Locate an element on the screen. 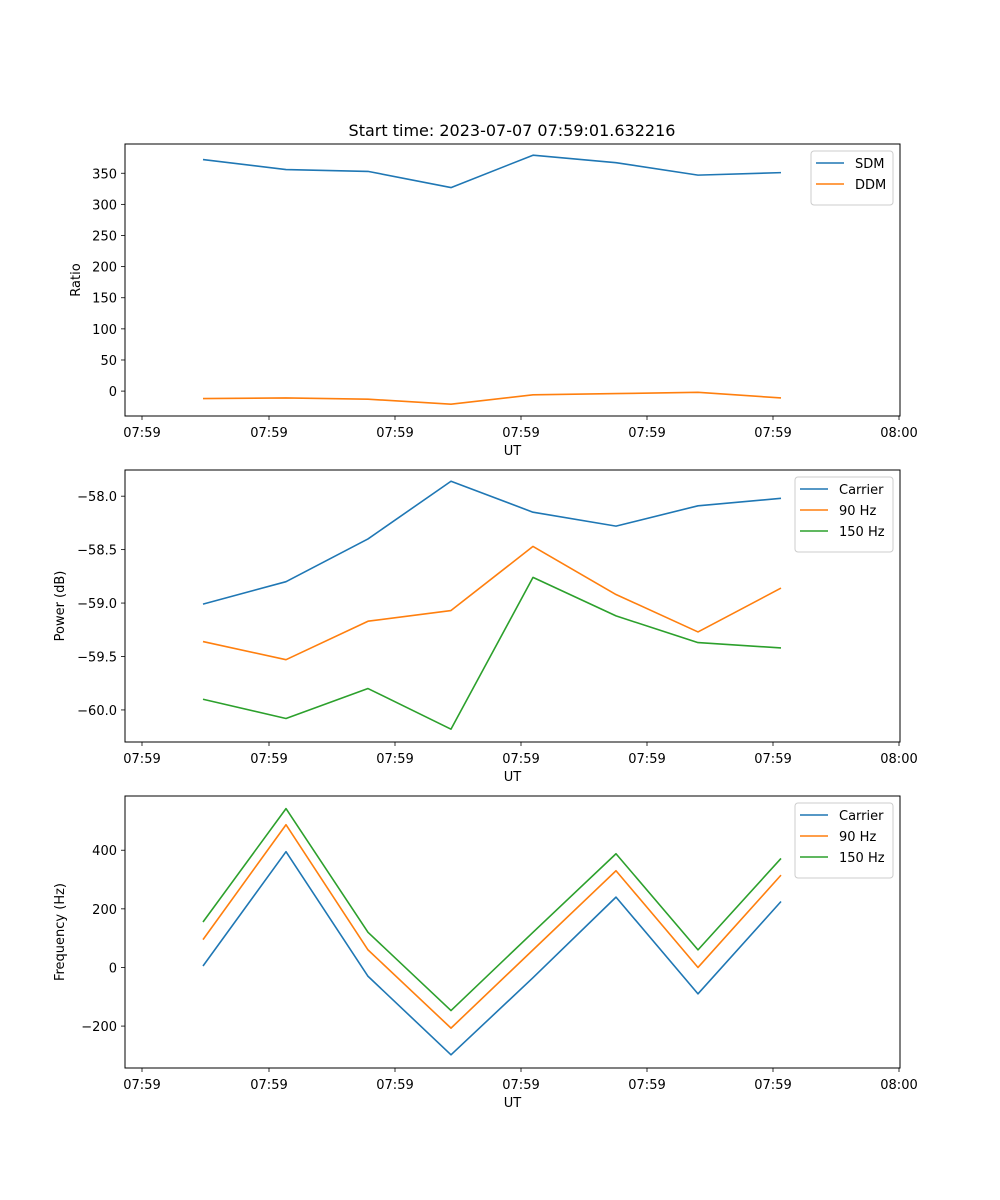 The width and height of the screenshot is (1000, 1200). y-tick-label: −59.0 is located at coordinates (97, 604).